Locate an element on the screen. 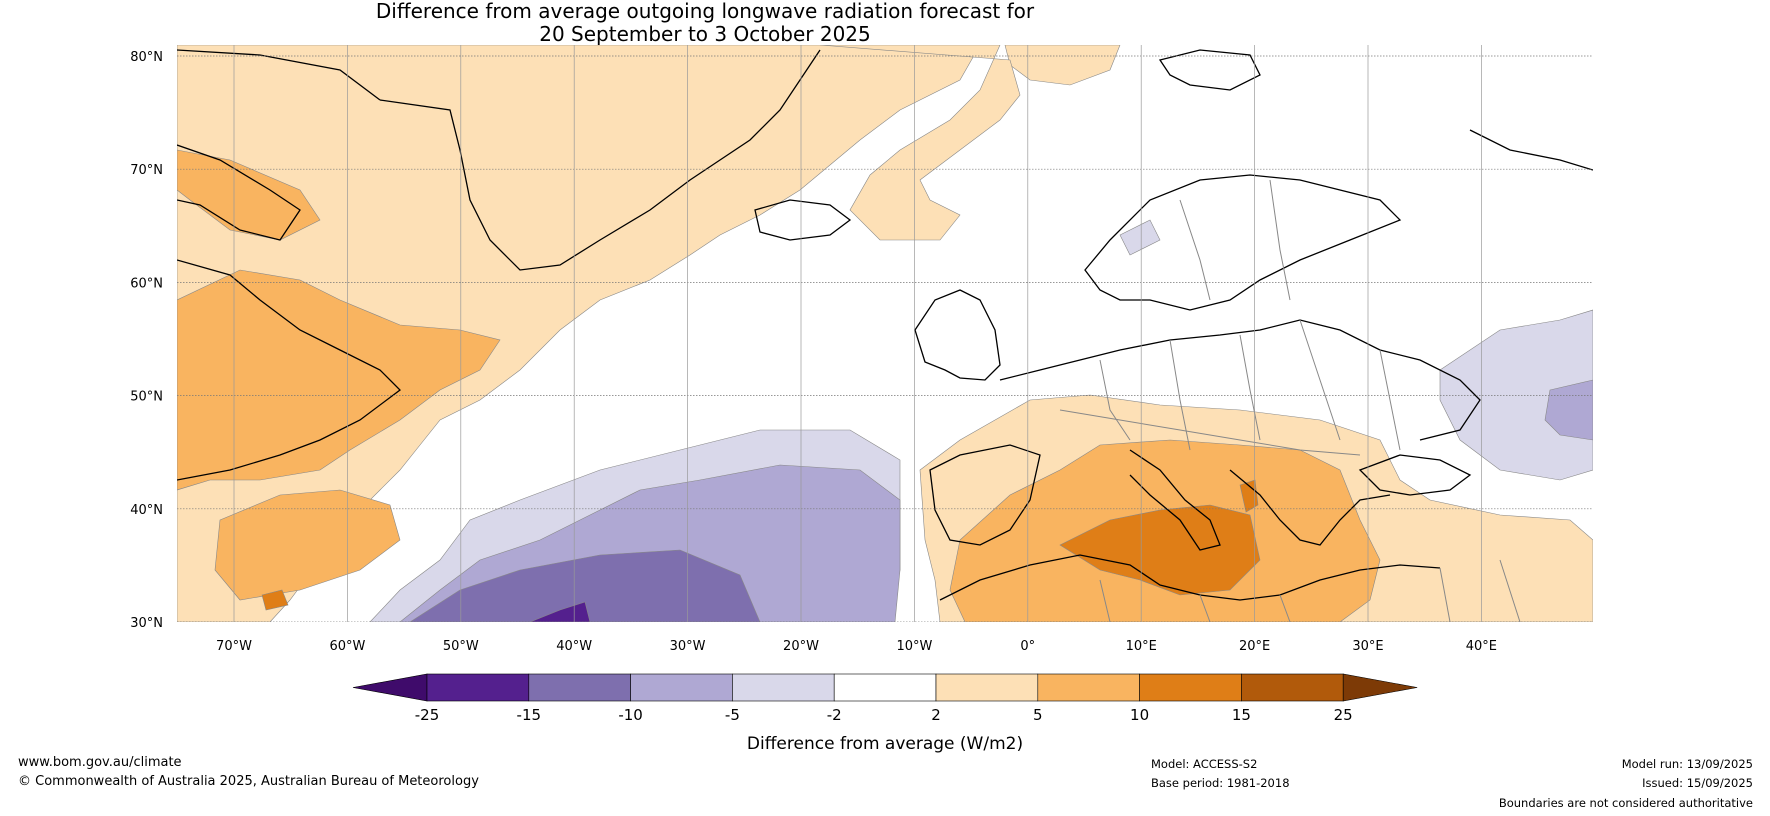  model-text: Model: ACCESS-S2 is located at coordinates (1204, 764).